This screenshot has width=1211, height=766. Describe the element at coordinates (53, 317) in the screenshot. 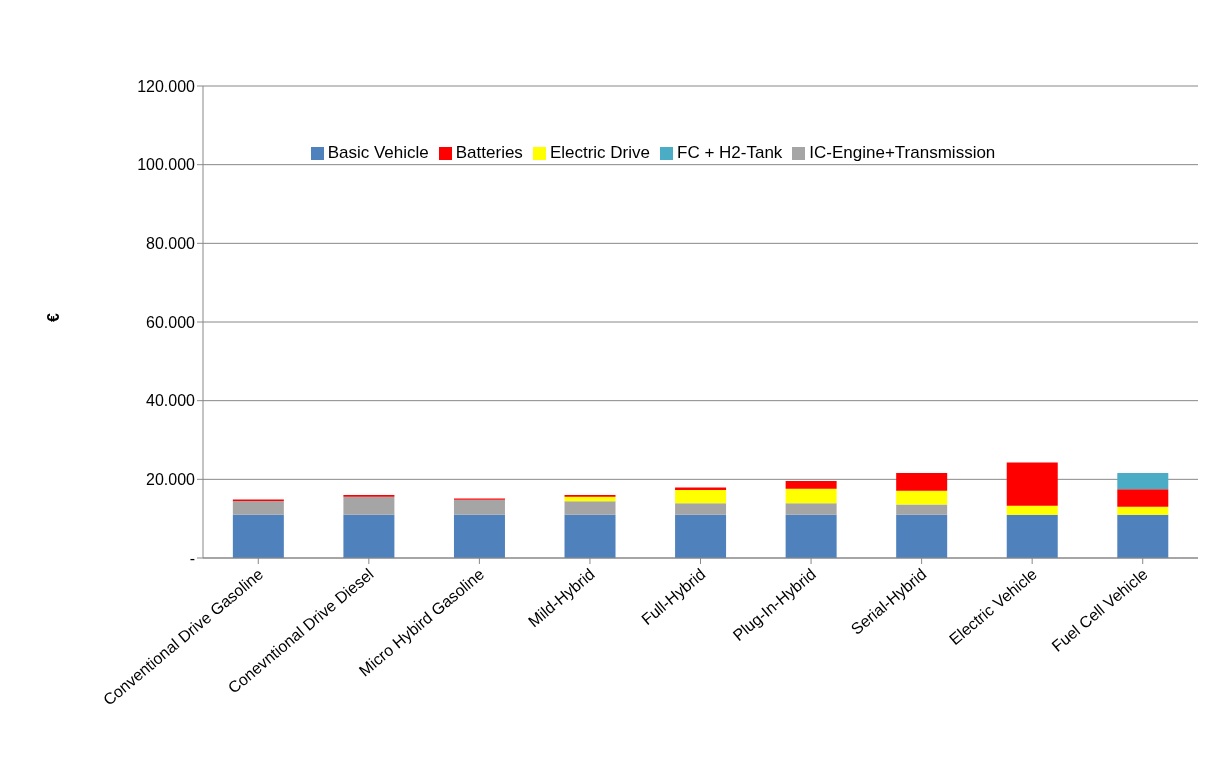

I see `y-axis-title: €` at that location.